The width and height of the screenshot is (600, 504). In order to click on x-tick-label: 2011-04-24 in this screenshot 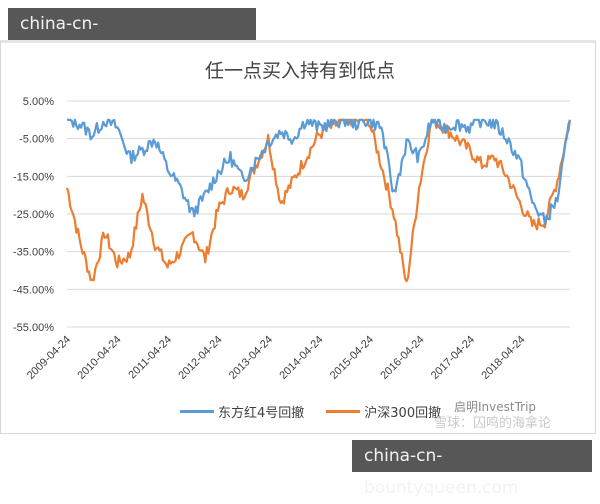, I will do `click(150, 358)`.